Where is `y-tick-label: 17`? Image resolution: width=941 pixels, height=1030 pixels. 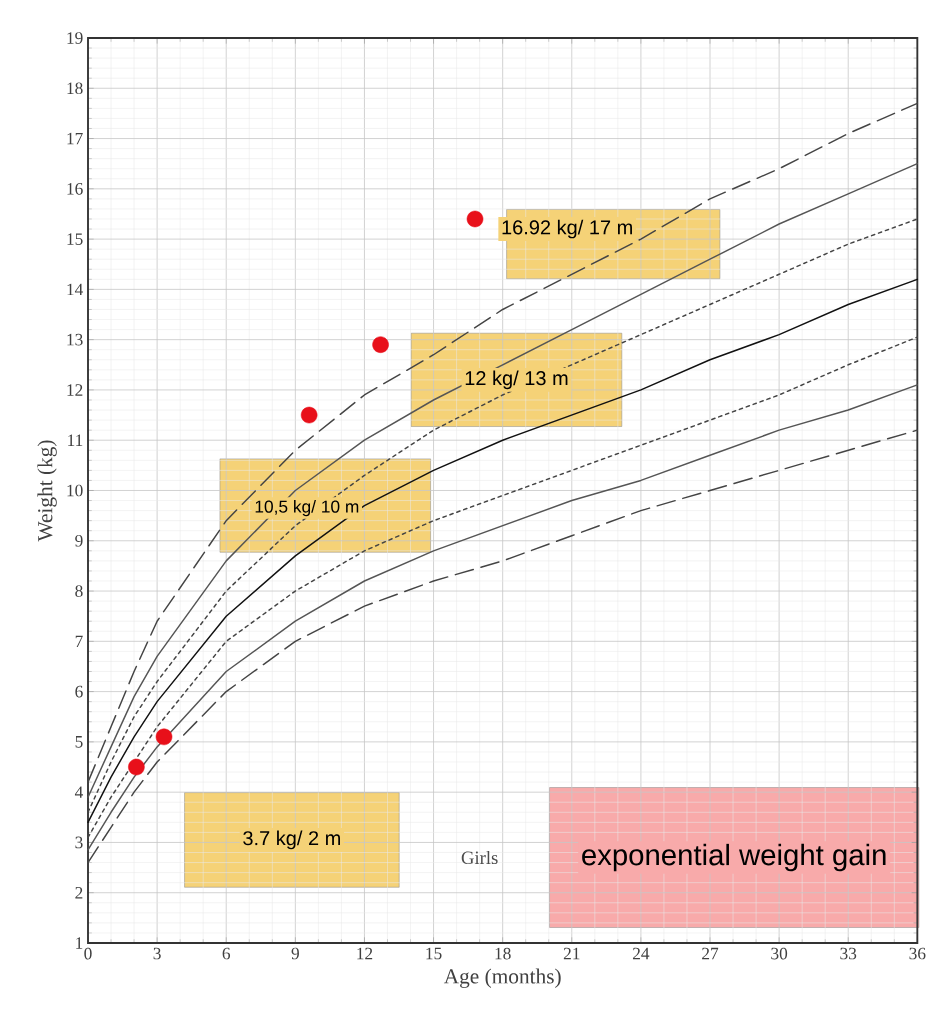
y-tick-label: 17 is located at coordinates (75, 138).